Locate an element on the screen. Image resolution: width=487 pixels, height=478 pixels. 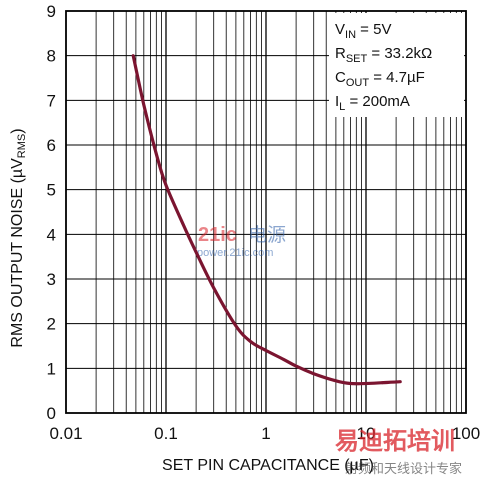
footer-tagline: 射频和天线设计专家 is located at coordinates (403, 468).